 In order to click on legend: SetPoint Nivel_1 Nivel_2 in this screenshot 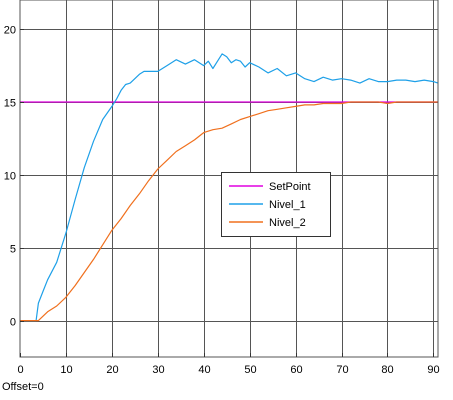, I will do `click(276, 204)`.